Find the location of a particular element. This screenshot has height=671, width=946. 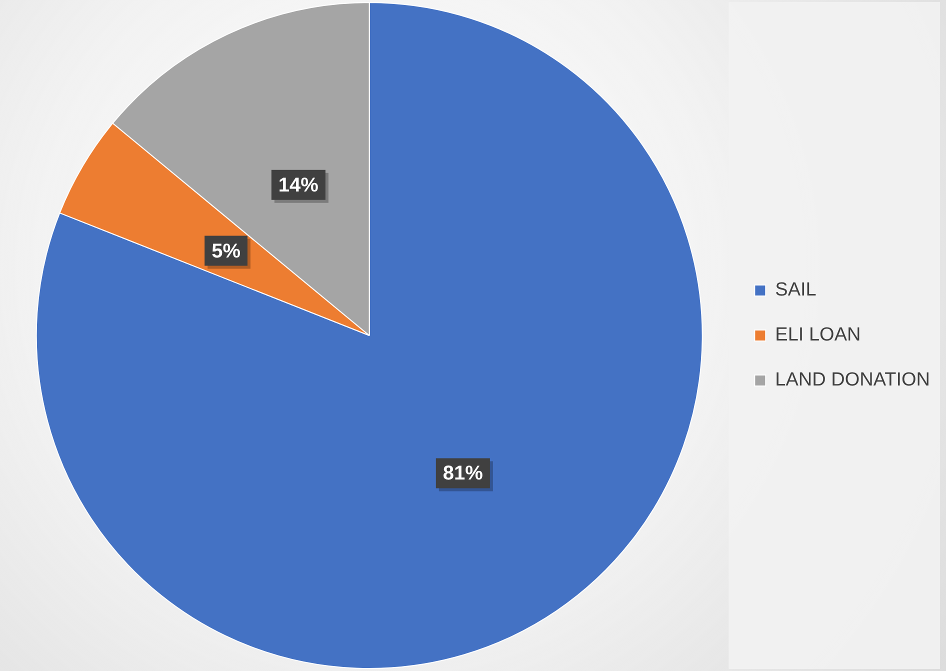

data-label: 14% is located at coordinates (298, 185).